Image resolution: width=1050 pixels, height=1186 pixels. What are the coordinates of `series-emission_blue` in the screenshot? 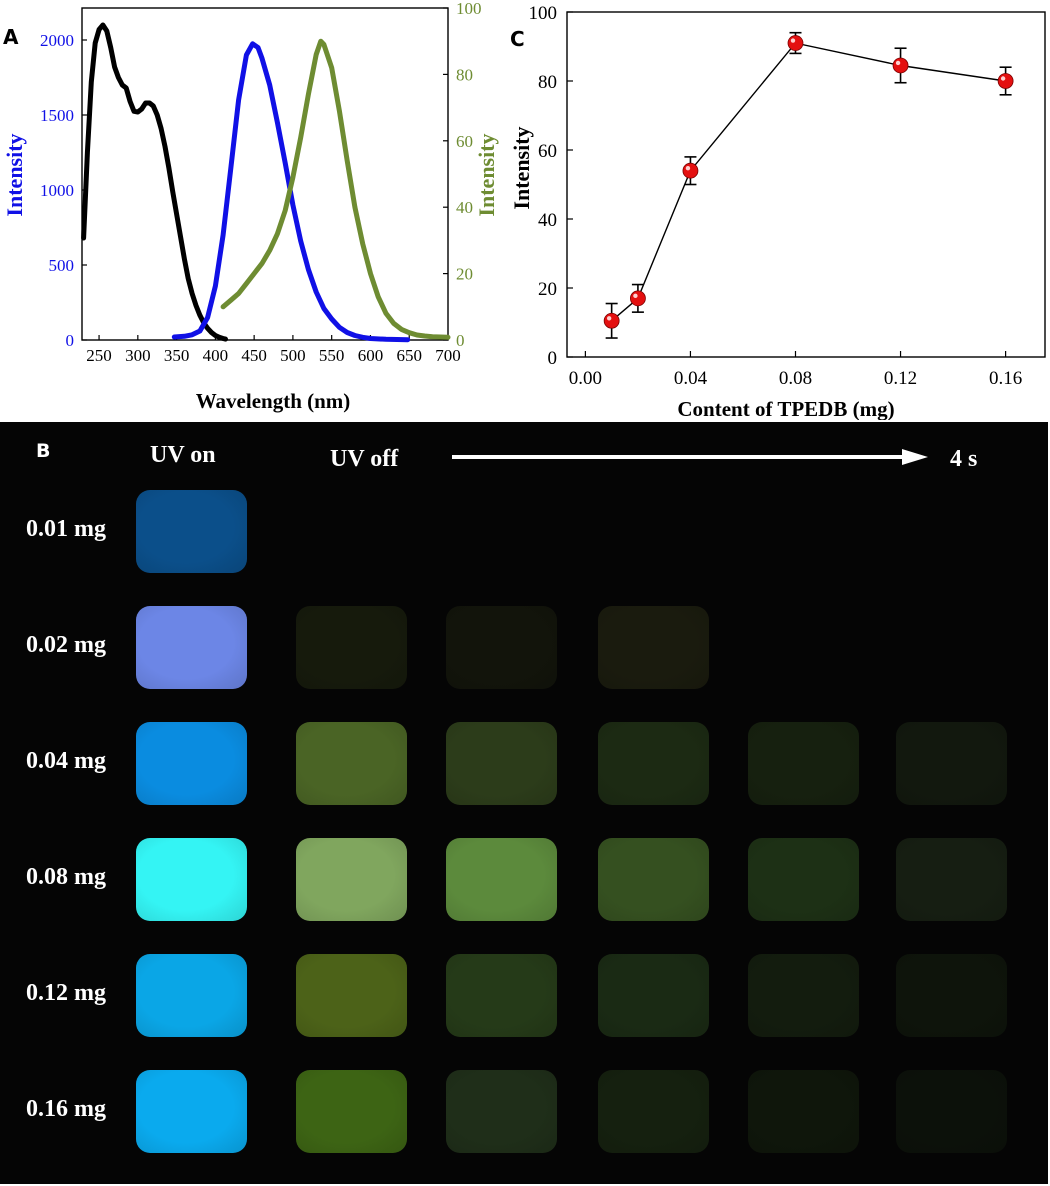 It's located at (291, 192).